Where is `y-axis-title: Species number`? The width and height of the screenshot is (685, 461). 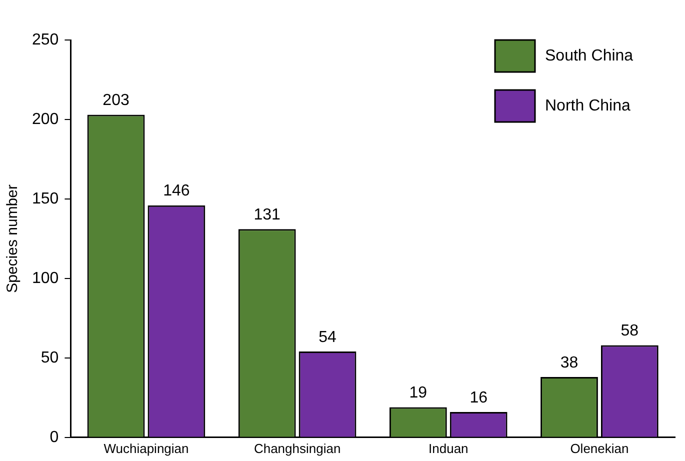 y-axis-title: Species number is located at coordinates (13, 238).